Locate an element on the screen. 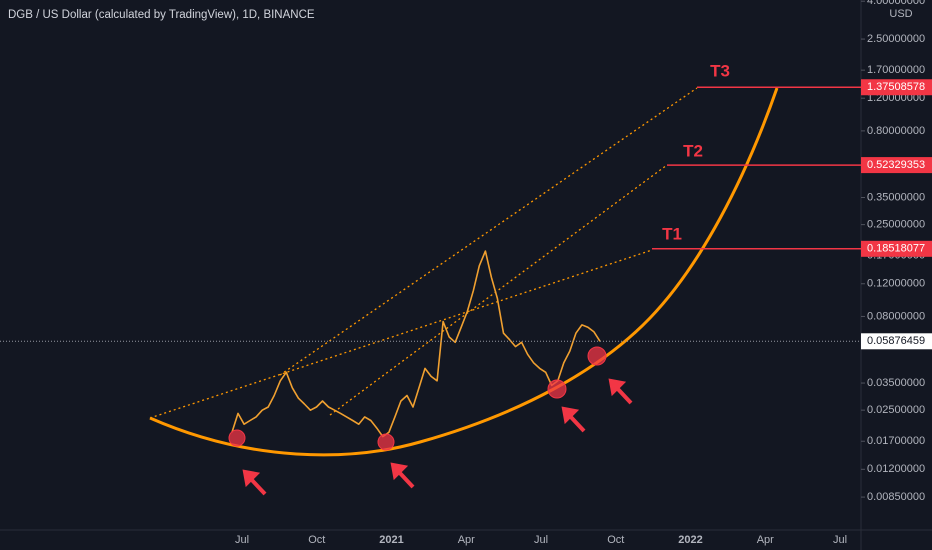 This screenshot has height=550, width=932. target-price-label: 0.52329353 is located at coordinates (896, 165).